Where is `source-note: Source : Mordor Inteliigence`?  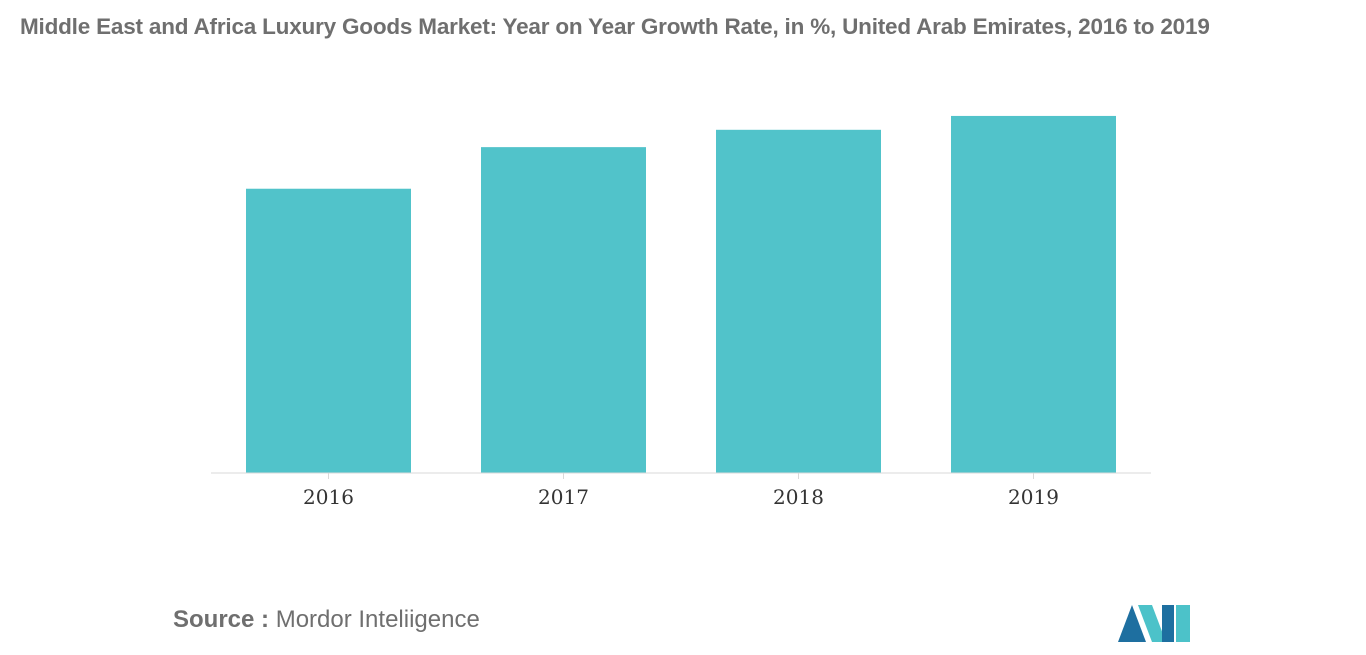 source-note: Source : Mordor Inteliigence is located at coordinates (326, 620).